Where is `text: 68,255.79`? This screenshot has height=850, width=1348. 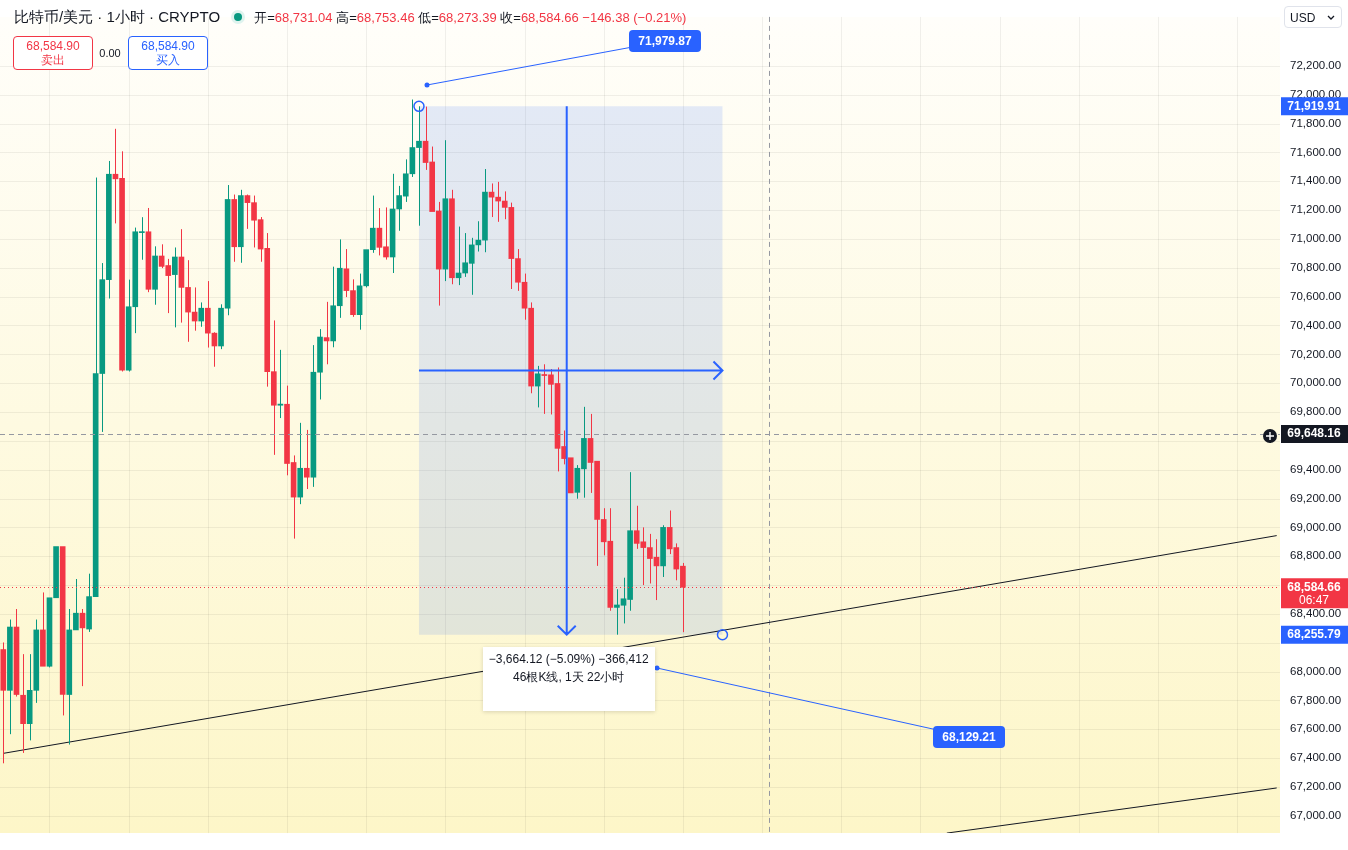
text: 68,255.79 is located at coordinates (1314, 634).